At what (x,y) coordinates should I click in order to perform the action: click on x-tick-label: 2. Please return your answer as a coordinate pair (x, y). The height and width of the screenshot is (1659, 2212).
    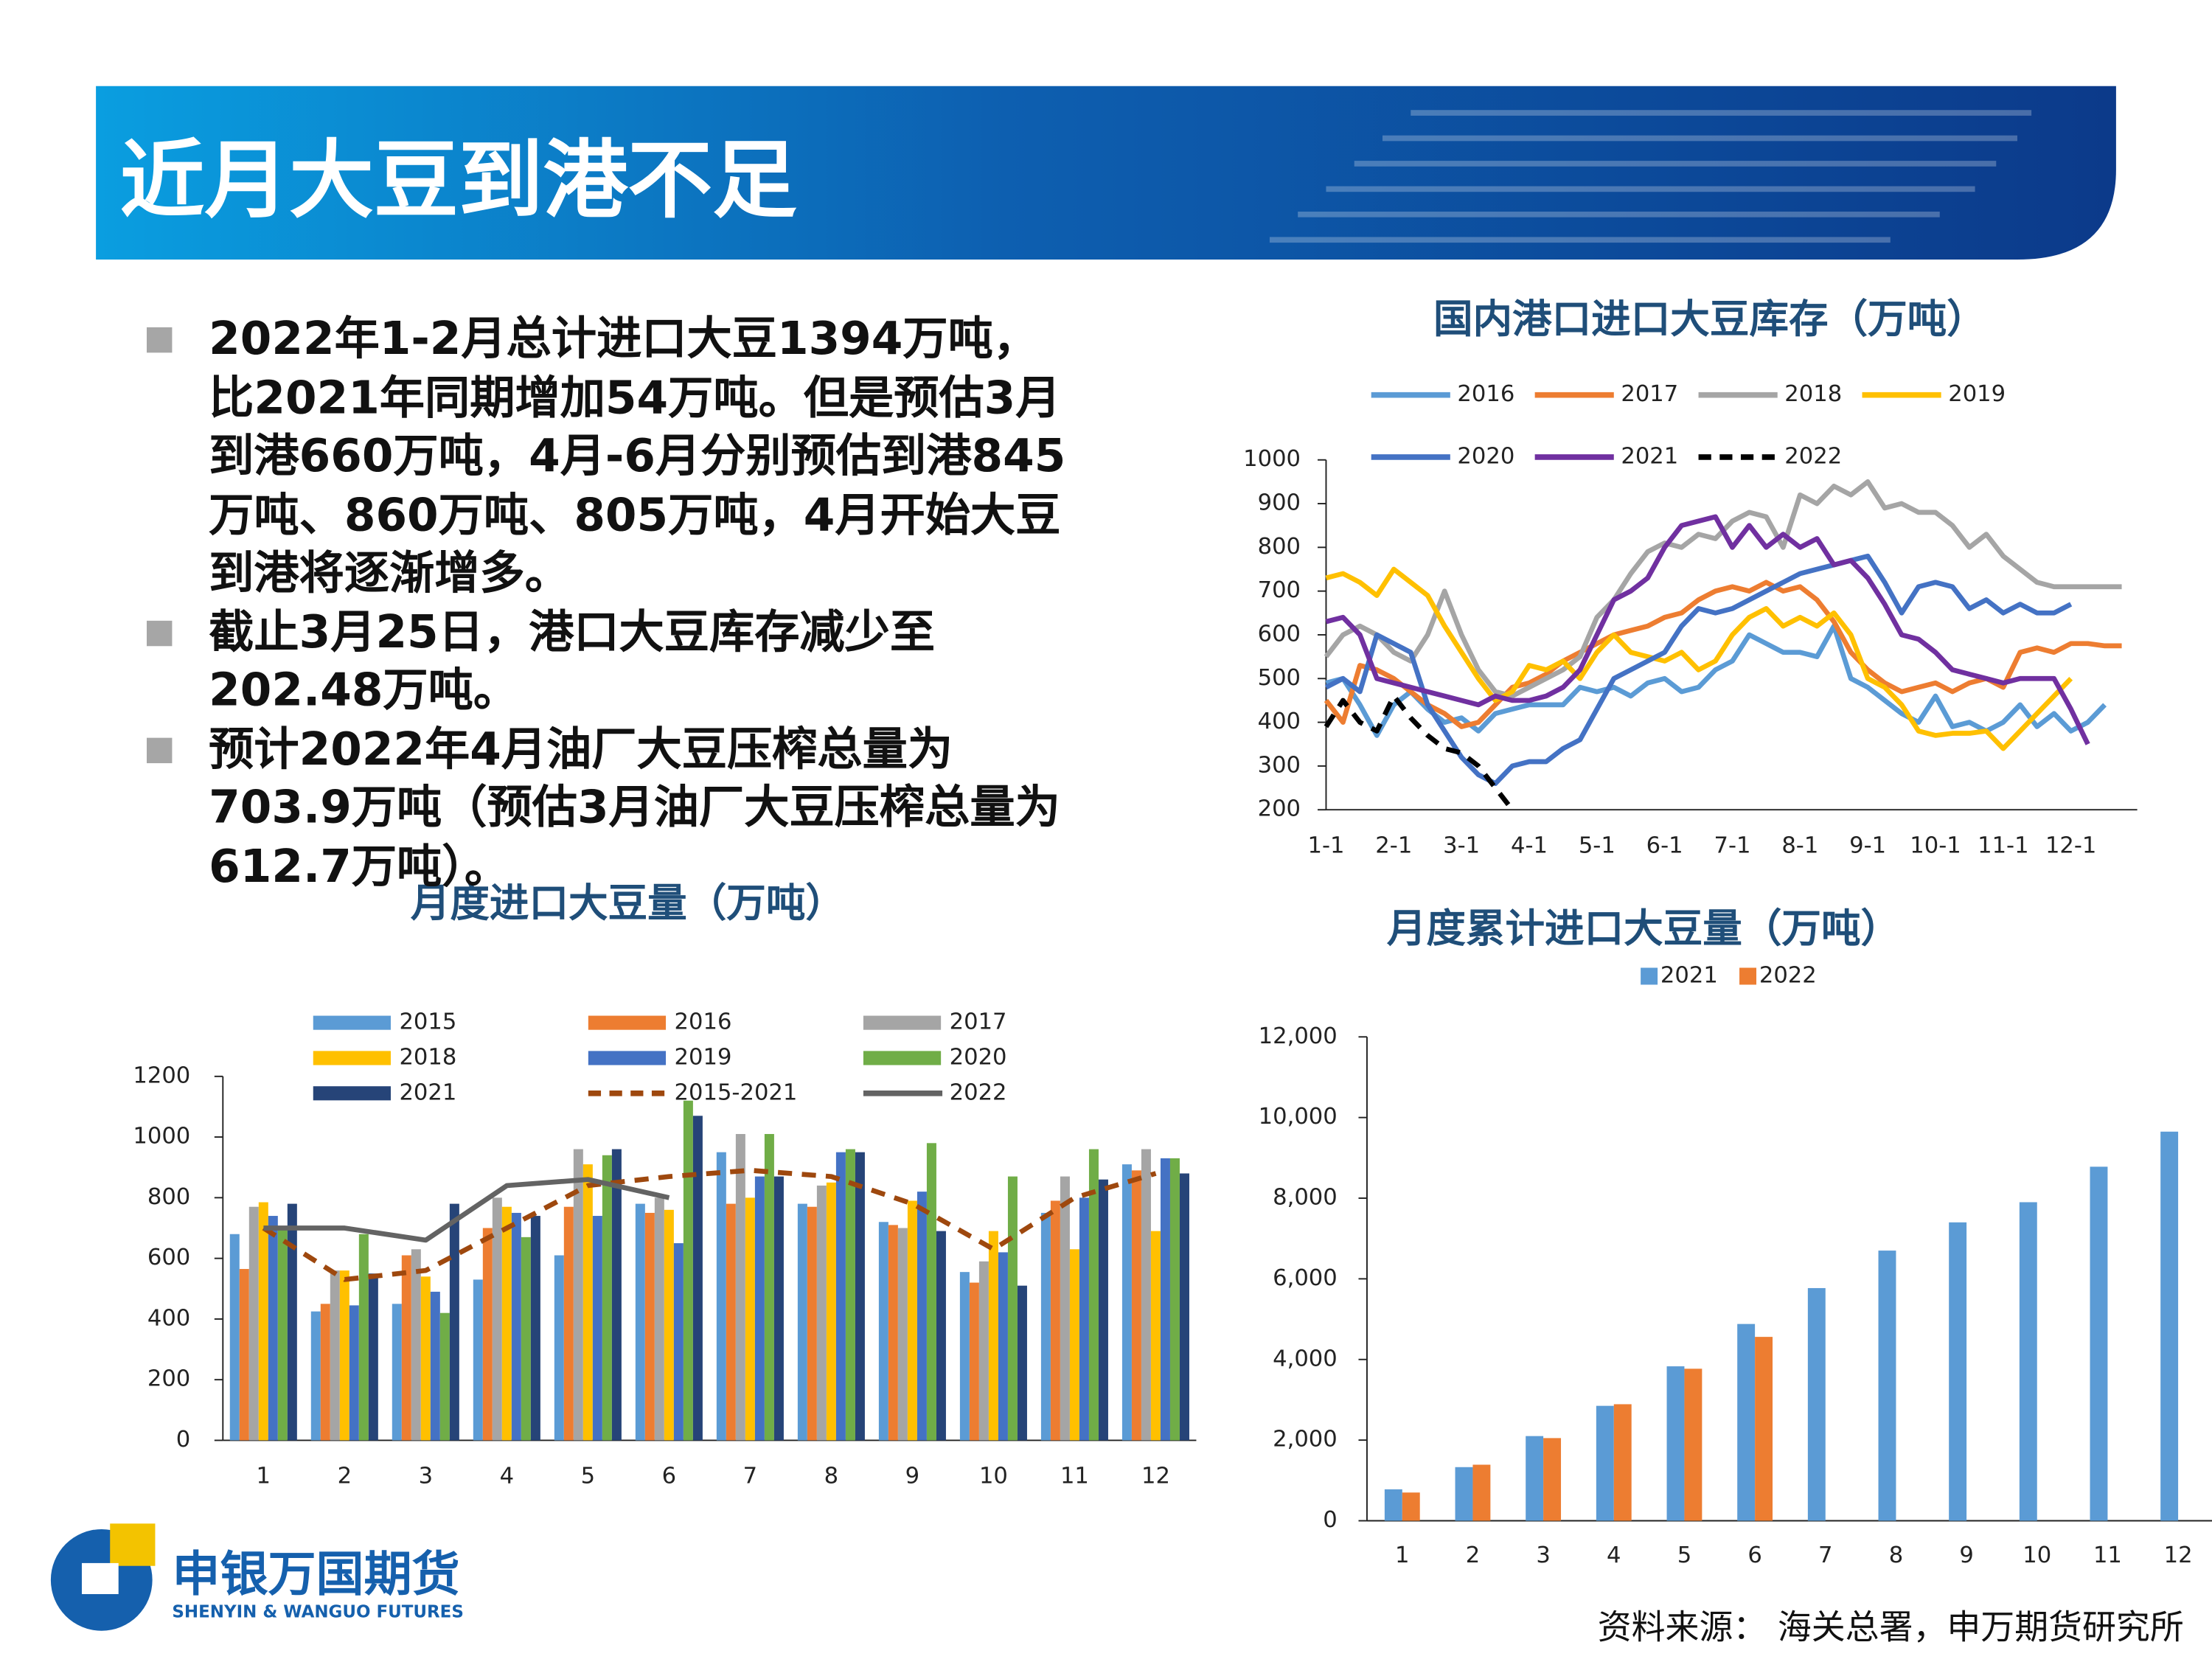
    Looking at the image, I should click on (345, 1476).